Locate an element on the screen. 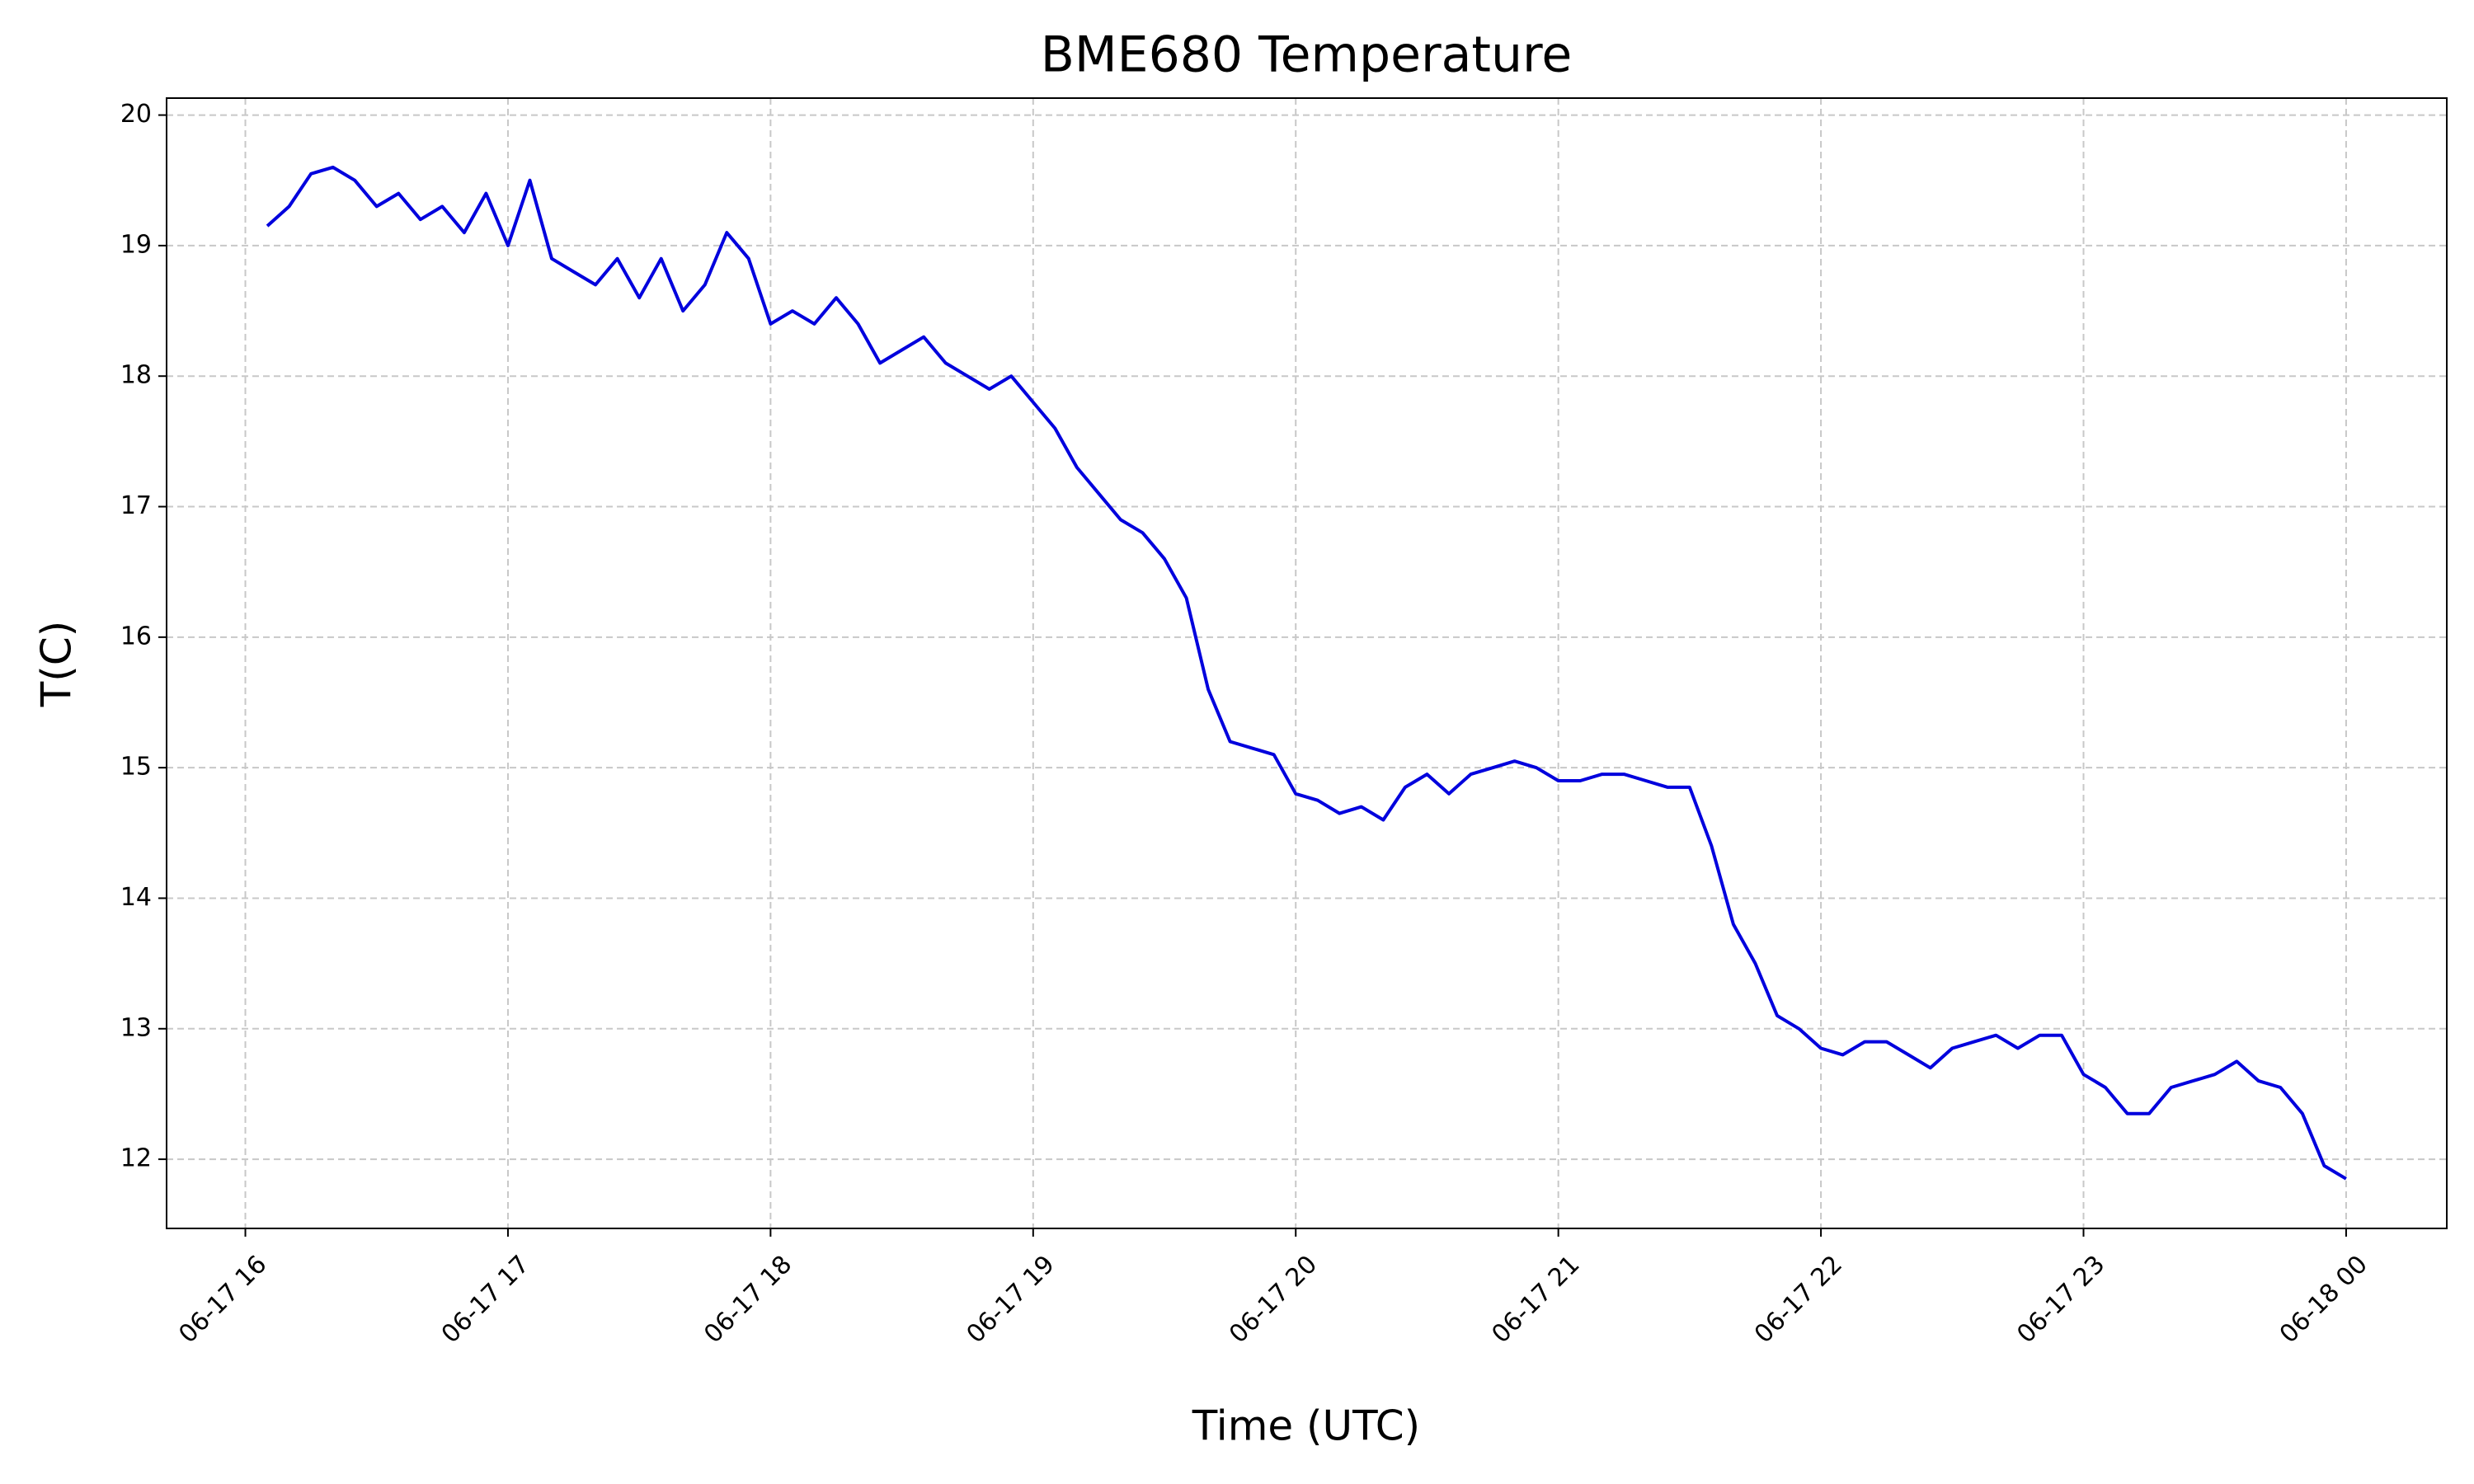  y-tick-label: 15 is located at coordinates (136, 767).